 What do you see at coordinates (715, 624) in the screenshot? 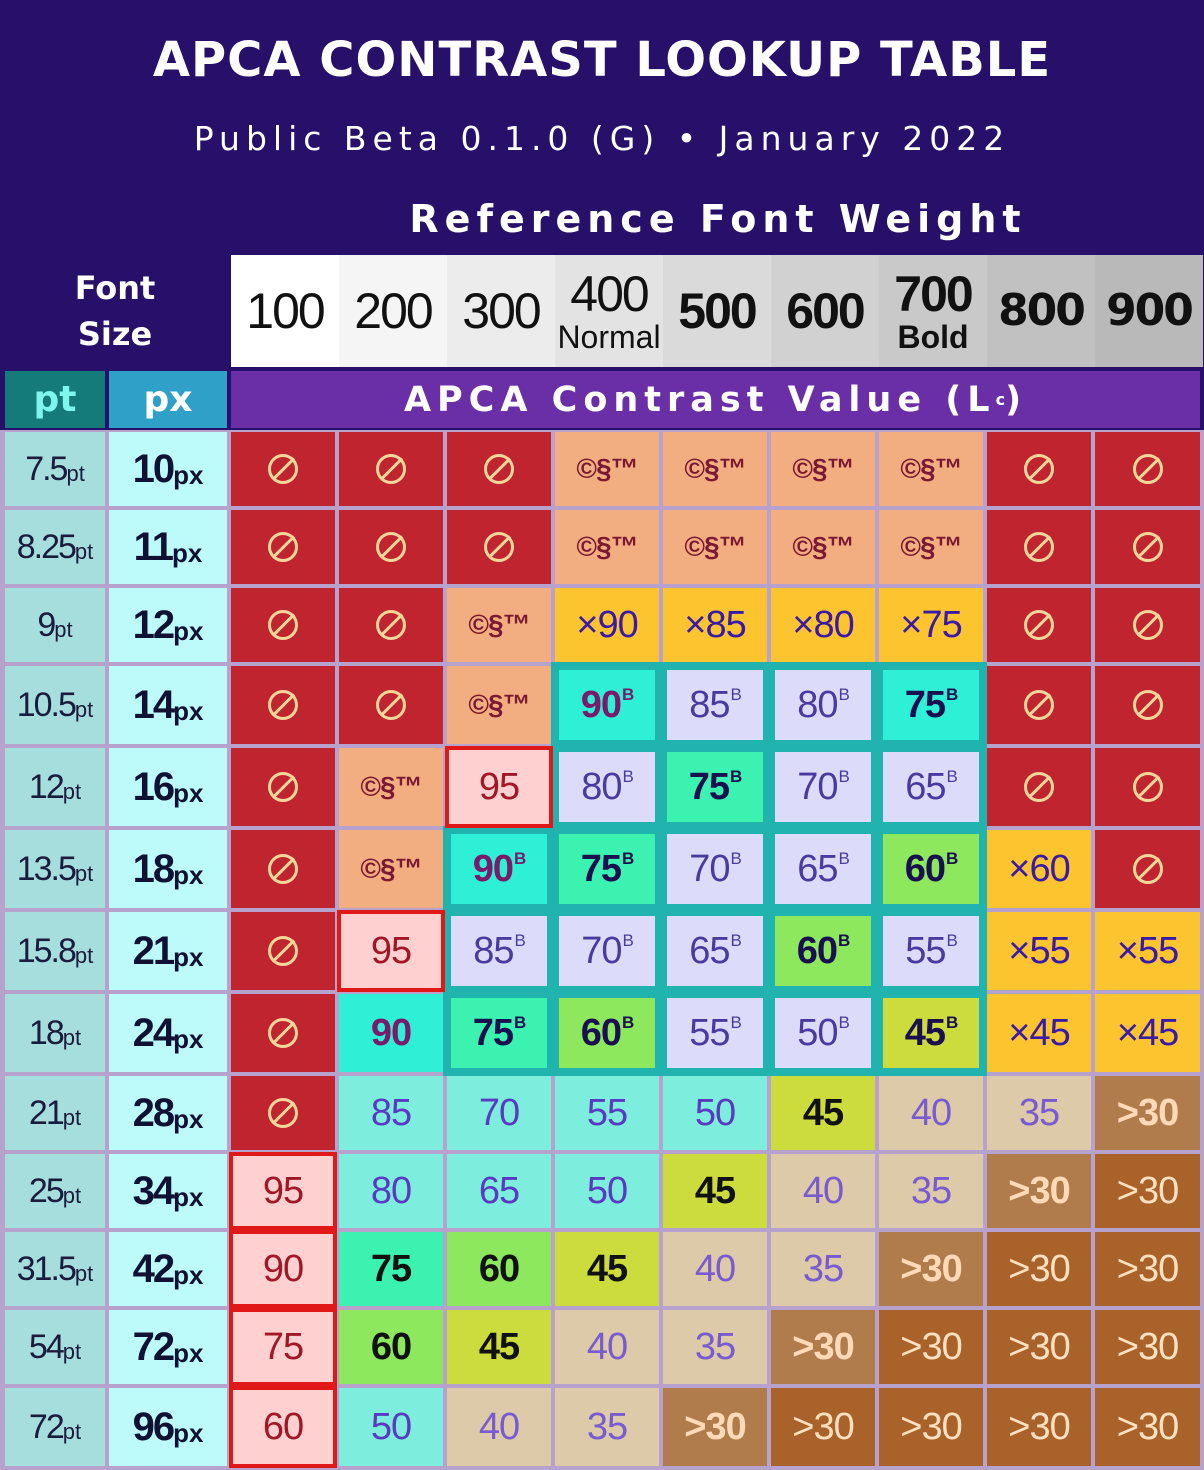
I see `contrast-value: ×85` at bounding box center [715, 624].